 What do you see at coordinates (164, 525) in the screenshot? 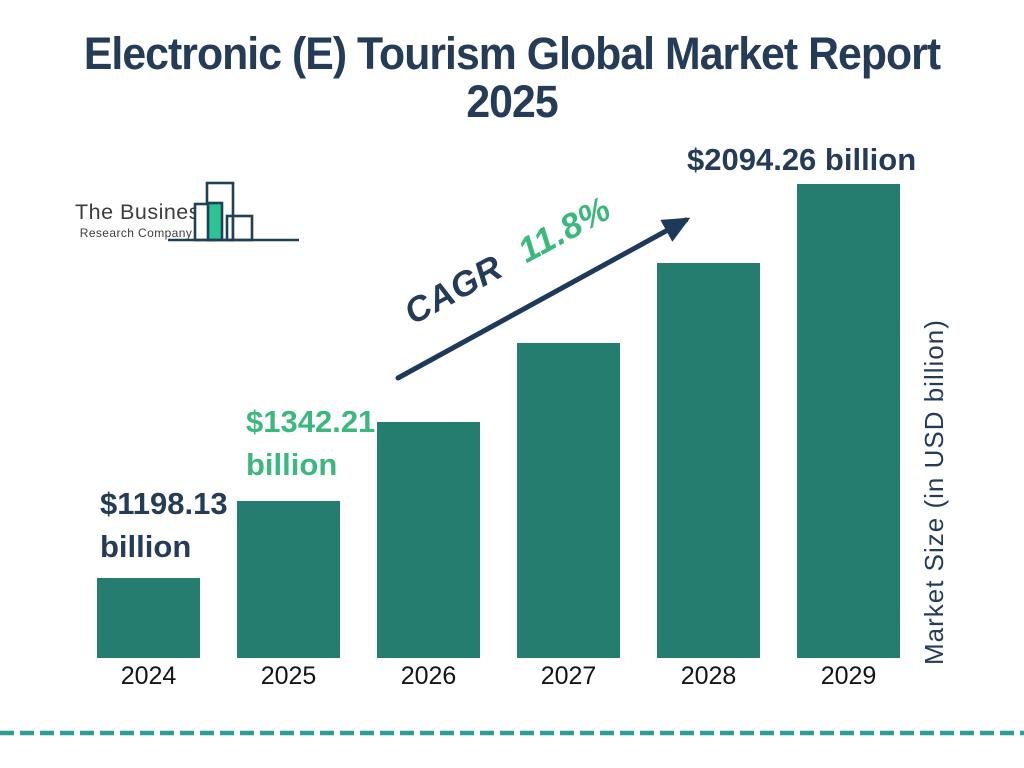
I see `value-label-2024: $1198.13 billion` at bounding box center [164, 525].